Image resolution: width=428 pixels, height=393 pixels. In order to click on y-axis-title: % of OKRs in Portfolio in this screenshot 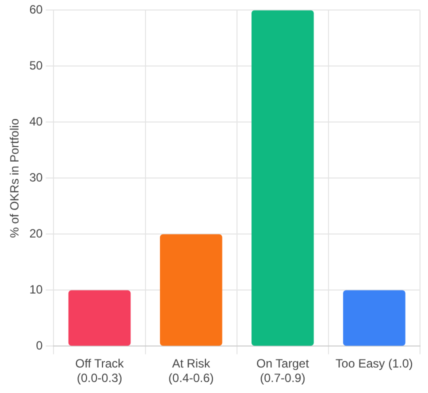, I will do `click(15, 178)`.